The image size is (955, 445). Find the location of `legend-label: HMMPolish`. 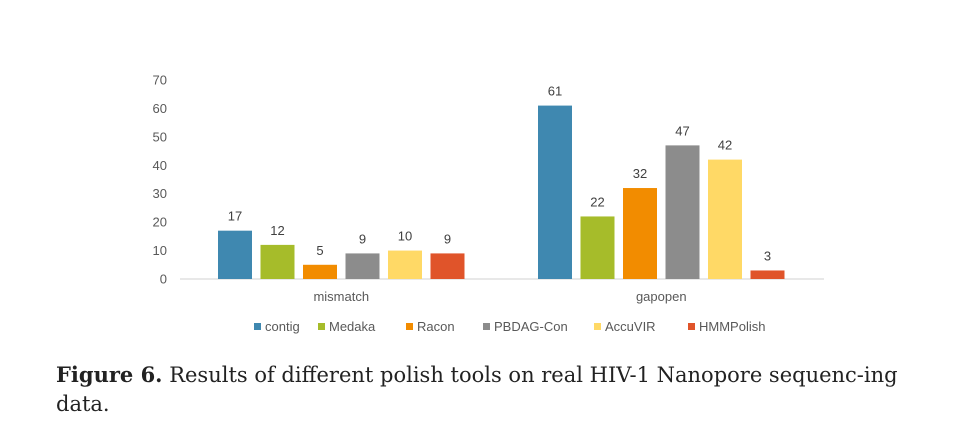

legend-label: HMMPolish is located at coordinates (732, 326).